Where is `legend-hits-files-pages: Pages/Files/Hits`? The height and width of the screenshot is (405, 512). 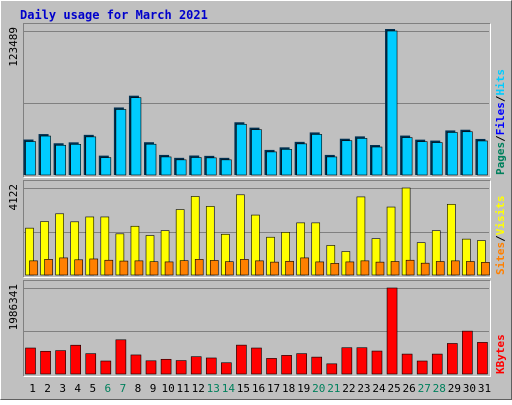 legend-hits-files-pages: Pages/Files/Hits is located at coordinates (500, 122).